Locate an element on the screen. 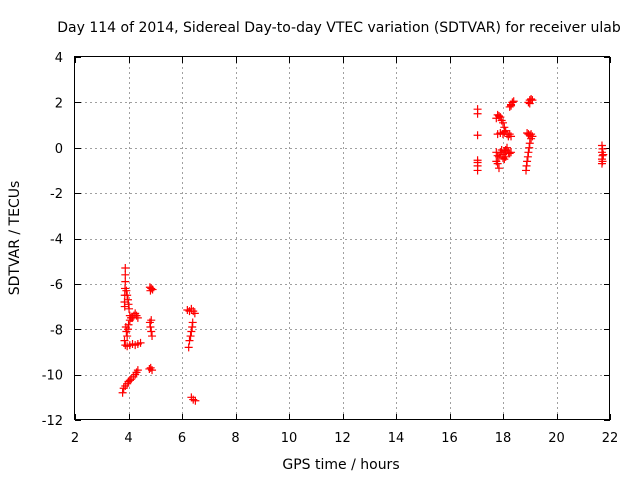 The image size is (640, 480). x-tick-label: 12 is located at coordinates (342, 438).